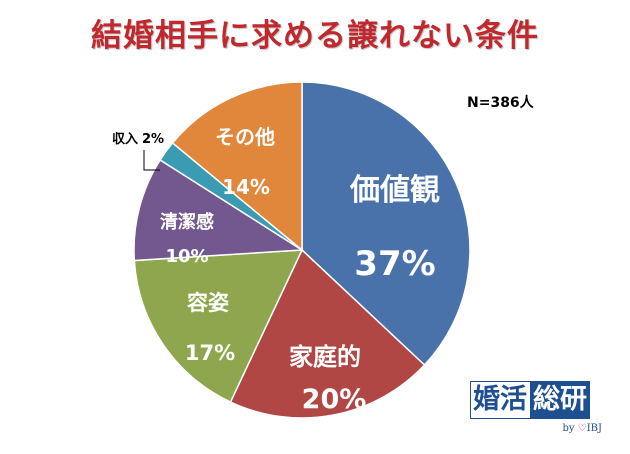 Image resolution: width=630 pixels, height=454 pixels. Describe the element at coordinates (394, 264) in the screenshot. I see `slice-value: 37%` at that location.